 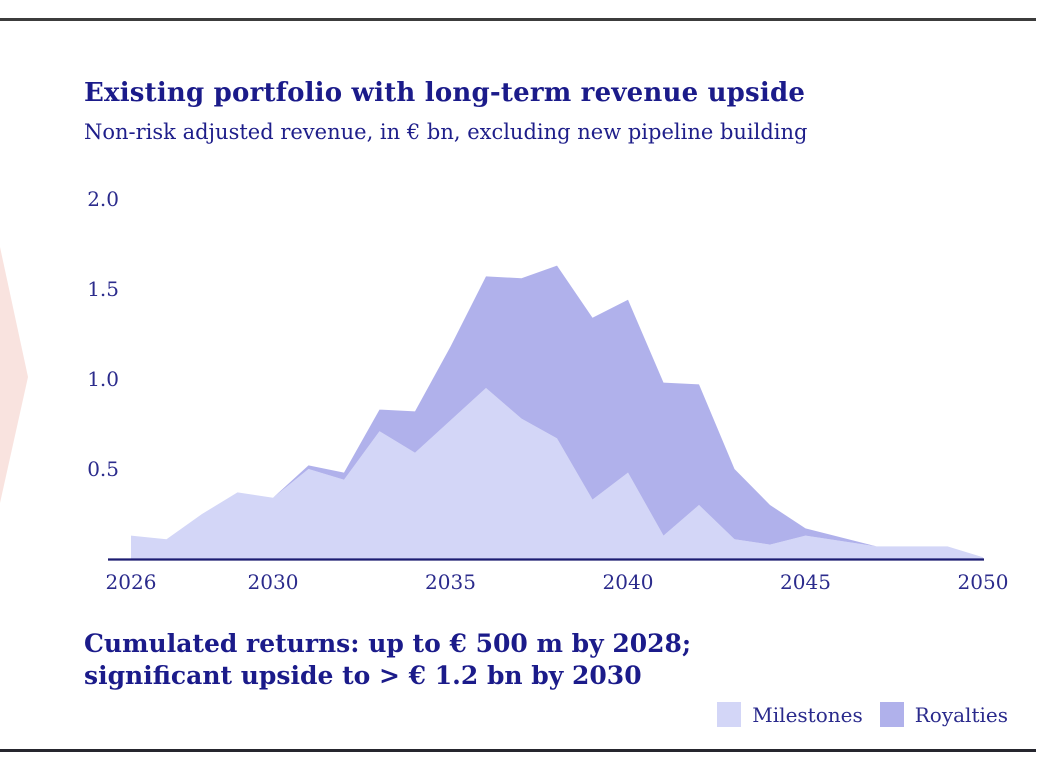 What do you see at coordinates (103, 379) in the screenshot?
I see `y-tick-label: 1.0` at bounding box center [103, 379].